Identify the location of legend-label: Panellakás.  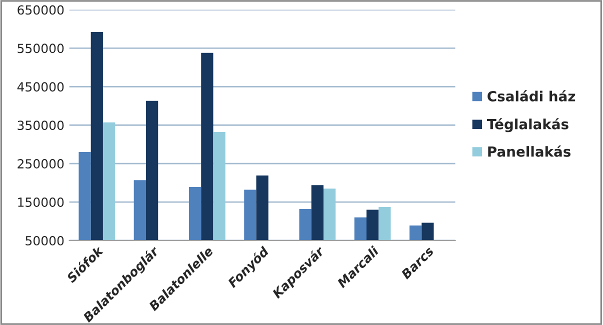
(529, 151).